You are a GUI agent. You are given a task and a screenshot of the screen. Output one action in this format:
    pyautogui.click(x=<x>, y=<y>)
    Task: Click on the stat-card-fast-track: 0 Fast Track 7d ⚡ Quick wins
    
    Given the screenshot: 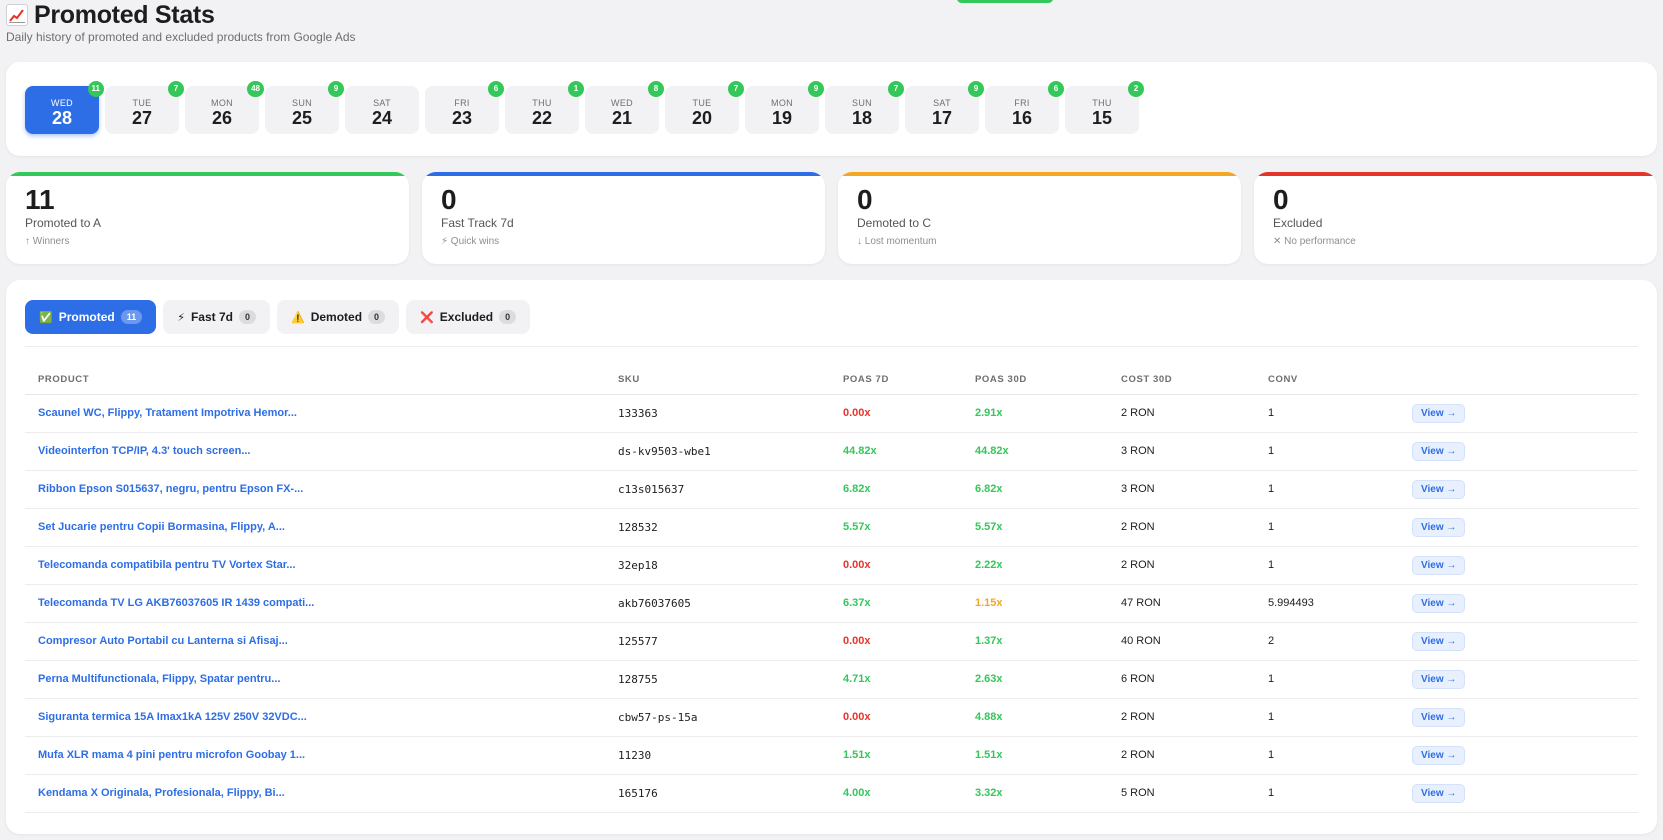 What is the action you would take?
    pyautogui.click(x=623, y=218)
    